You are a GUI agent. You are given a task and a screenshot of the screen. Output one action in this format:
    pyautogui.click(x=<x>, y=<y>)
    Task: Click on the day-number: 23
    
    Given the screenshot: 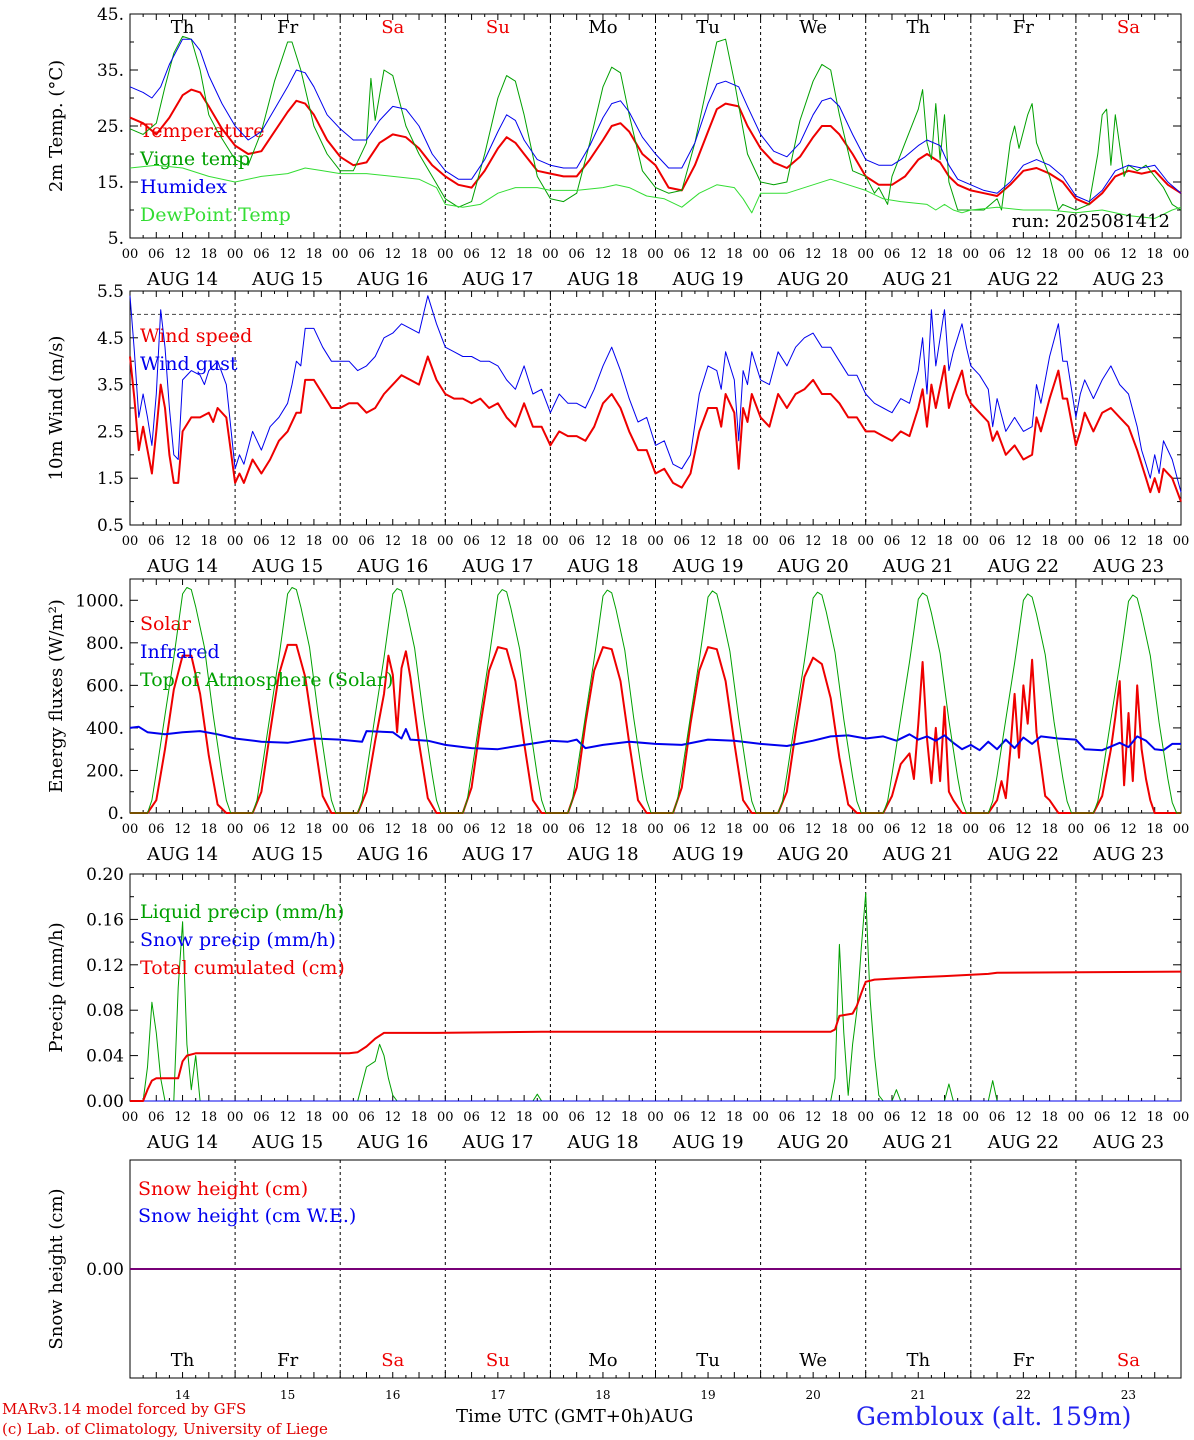 What is the action you would take?
    pyautogui.click(x=1128, y=1395)
    